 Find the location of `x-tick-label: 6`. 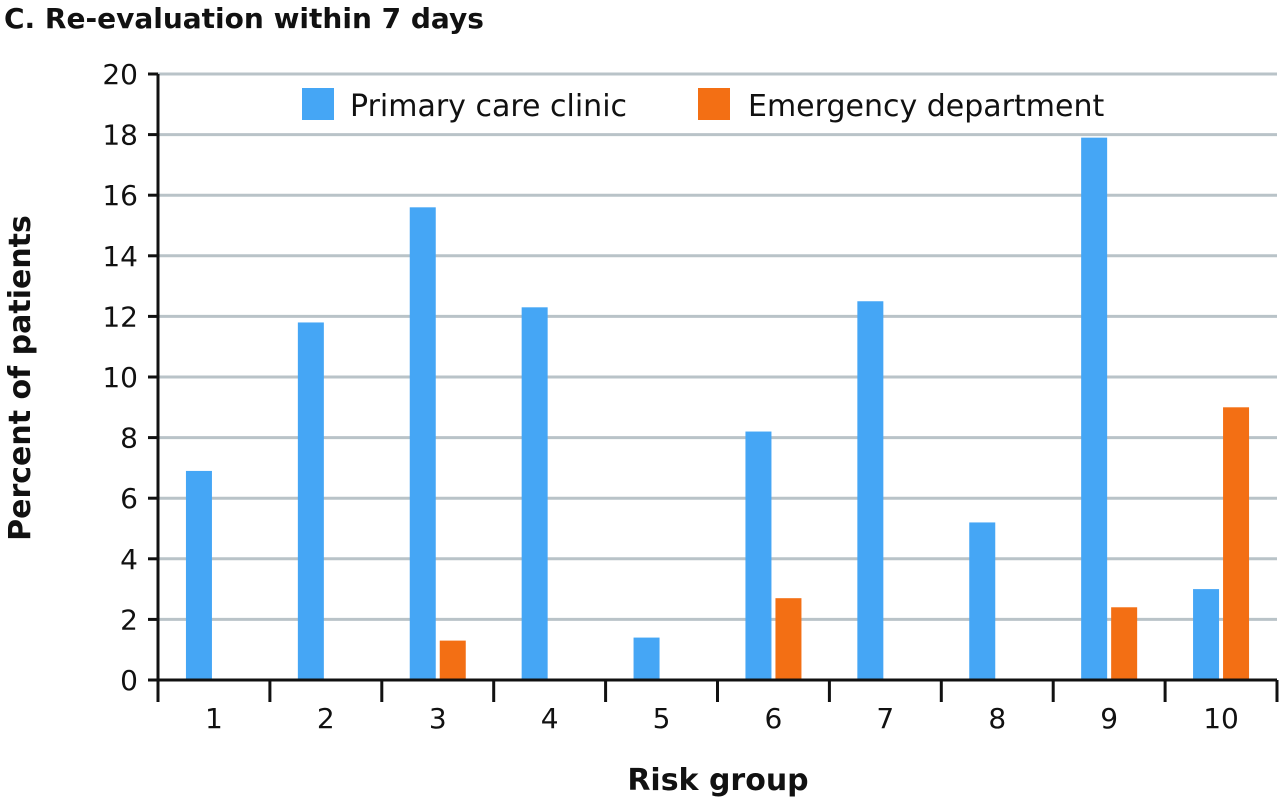

x-tick-label: 6 is located at coordinates (774, 718).